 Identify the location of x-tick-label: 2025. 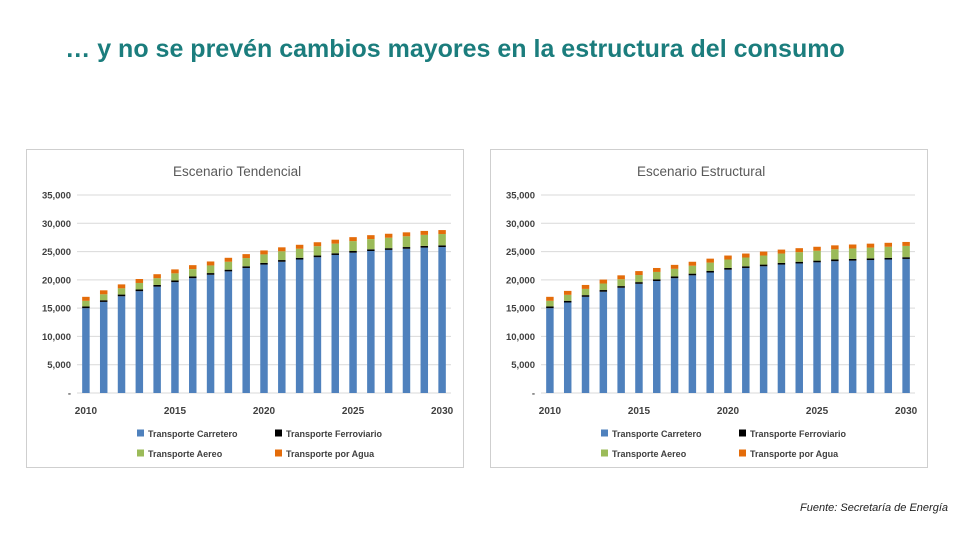
(817, 411).